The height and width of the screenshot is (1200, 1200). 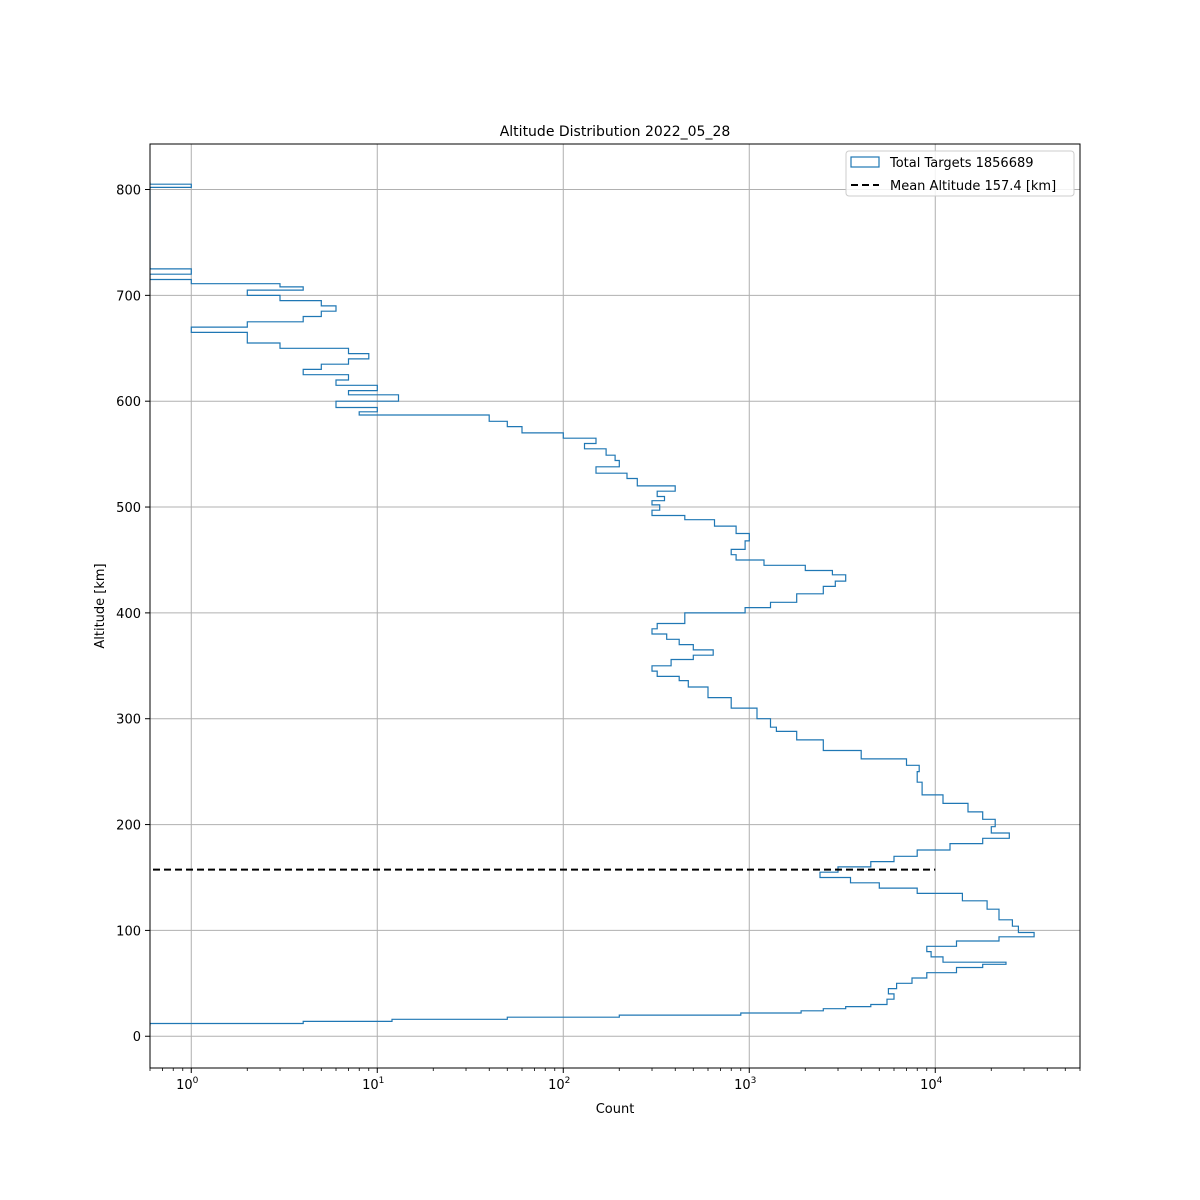 I want to click on y-tick-label: 600, so click(x=128, y=402).